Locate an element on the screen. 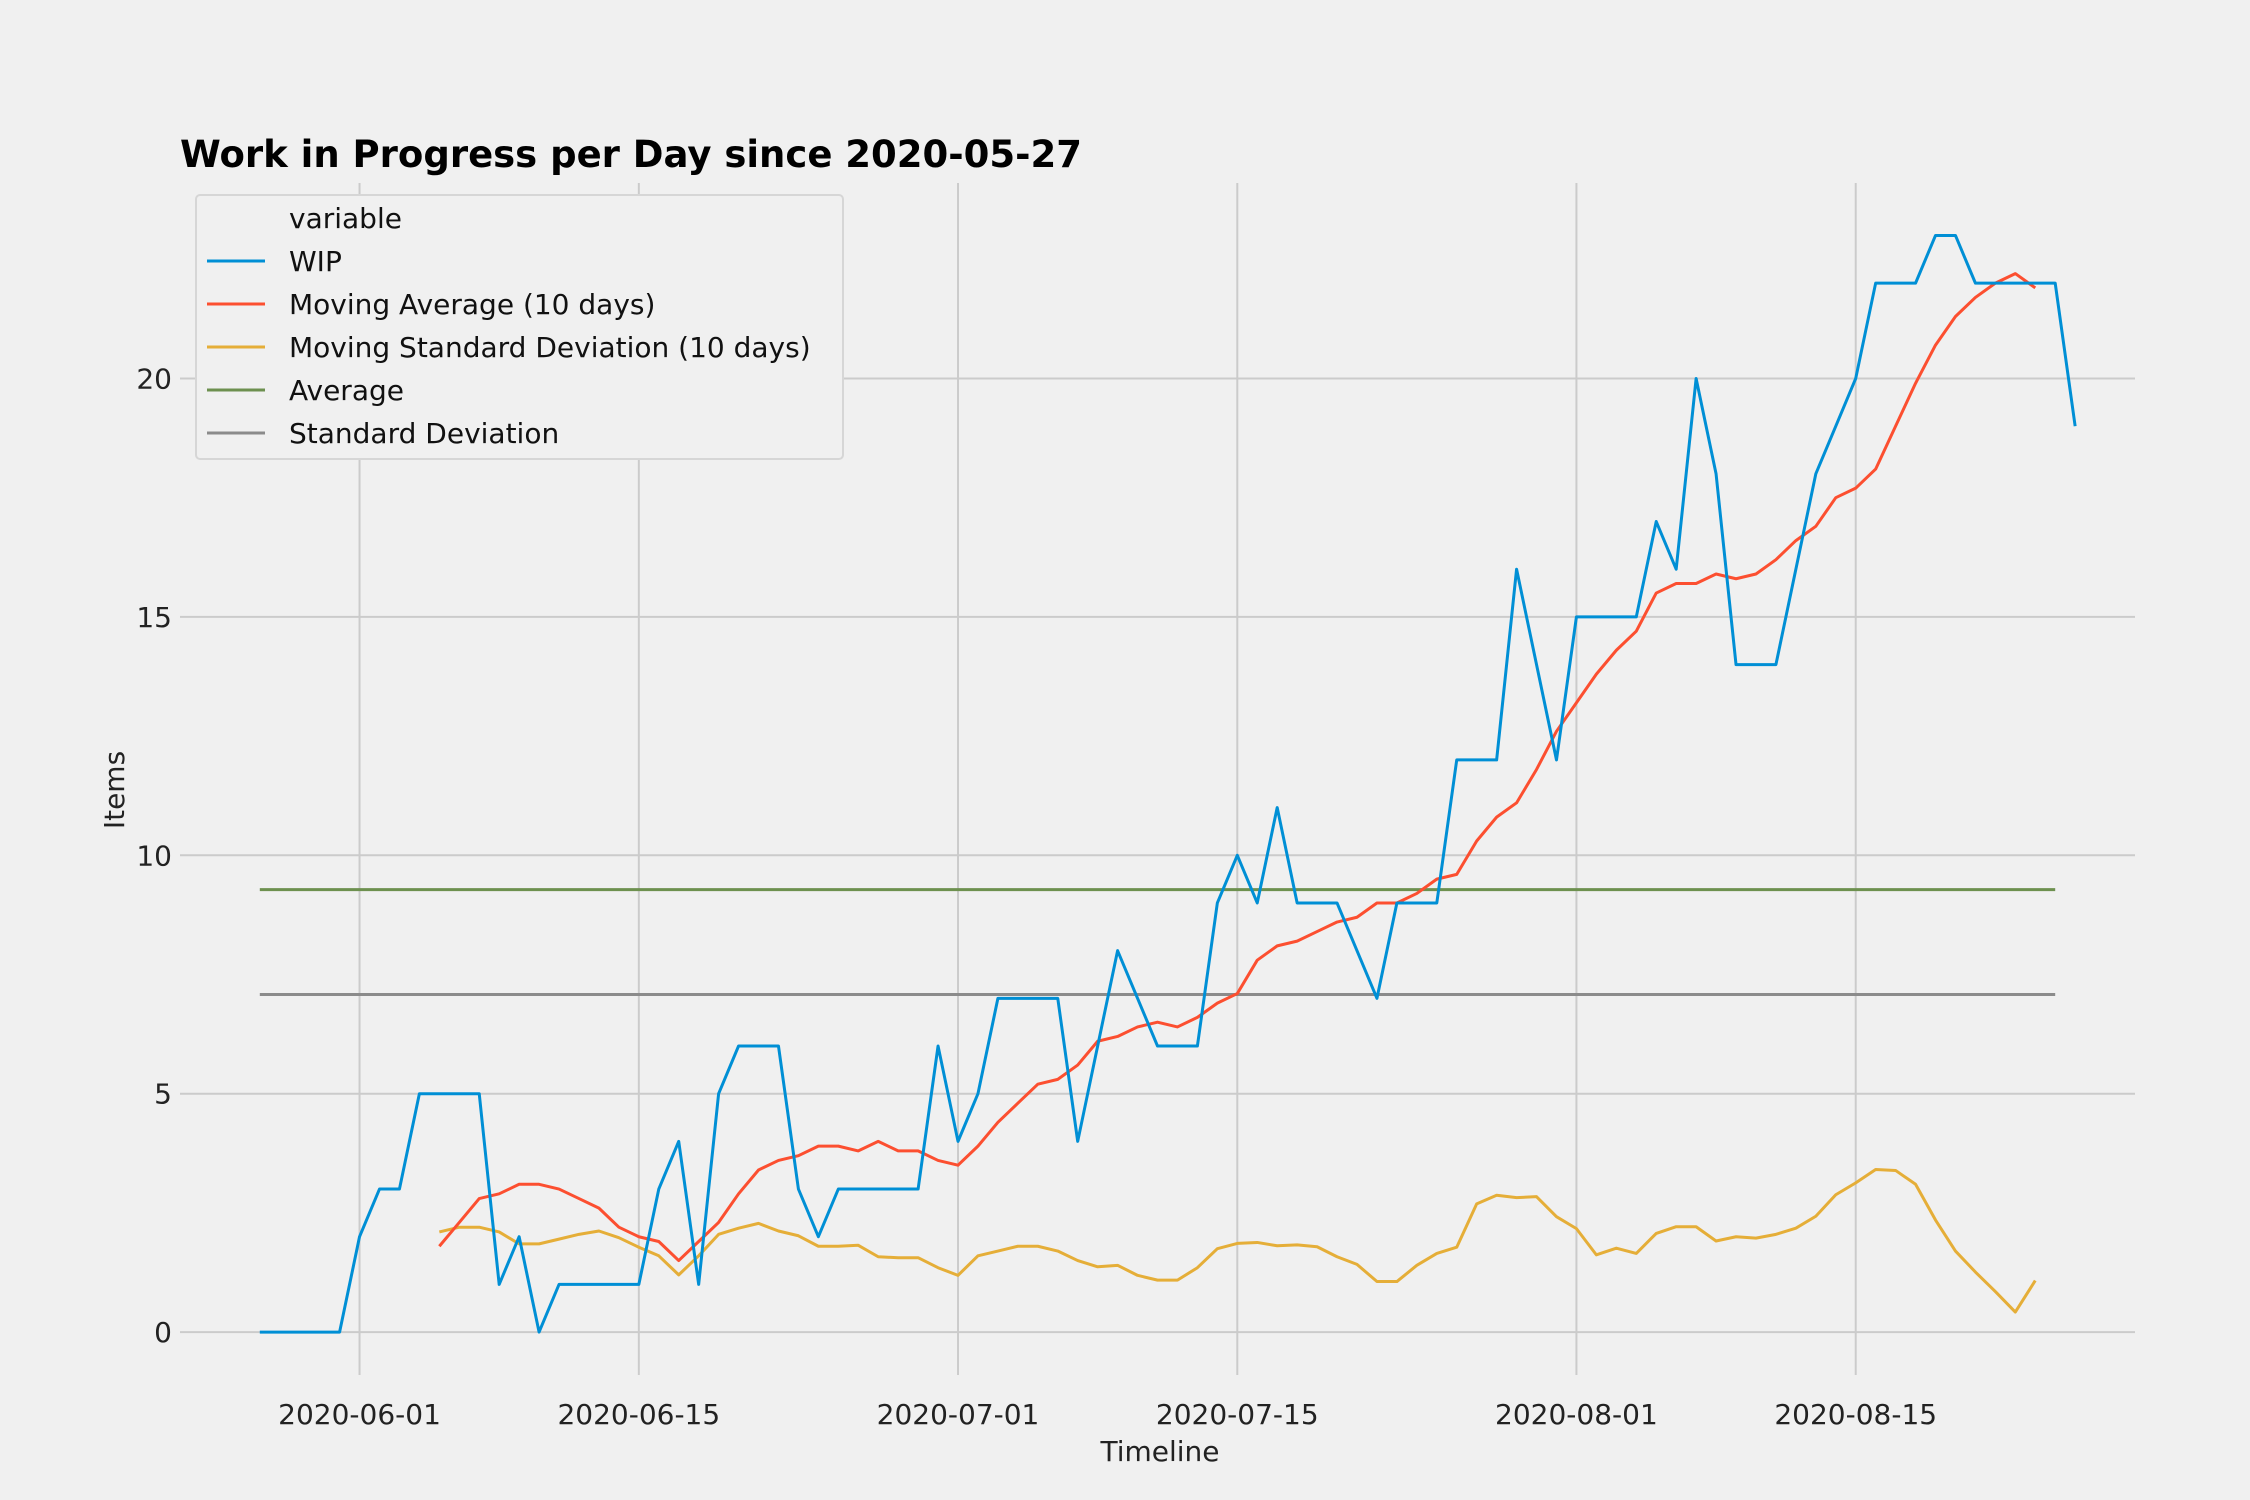 The width and height of the screenshot is (2250, 1500). x-tick-label: 2020-06-01 is located at coordinates (359, 1414).